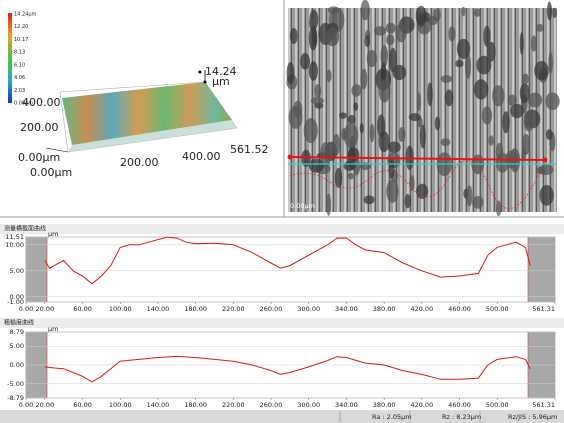  I want to click on y-axis, so click(57, 150).